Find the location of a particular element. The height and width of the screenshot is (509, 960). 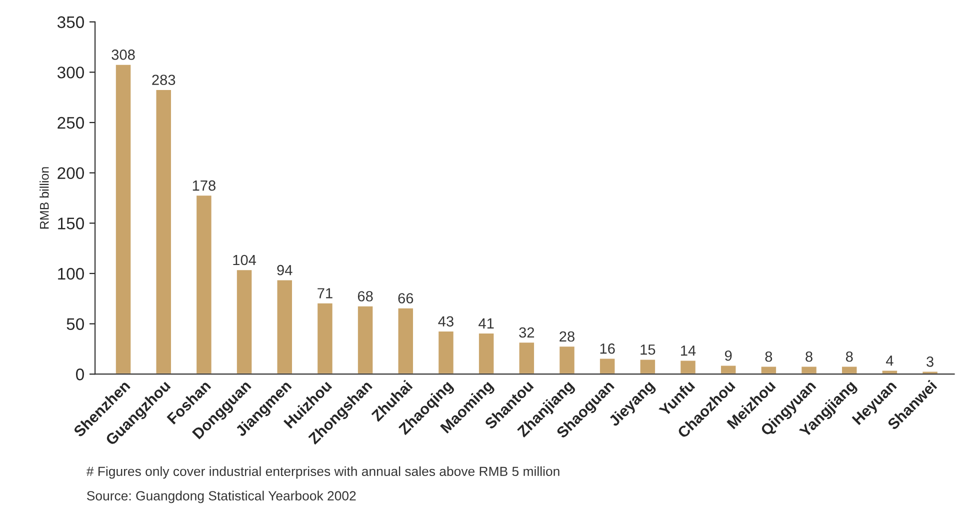

y-tick-label: 250 is located at coordinates (71, 122).